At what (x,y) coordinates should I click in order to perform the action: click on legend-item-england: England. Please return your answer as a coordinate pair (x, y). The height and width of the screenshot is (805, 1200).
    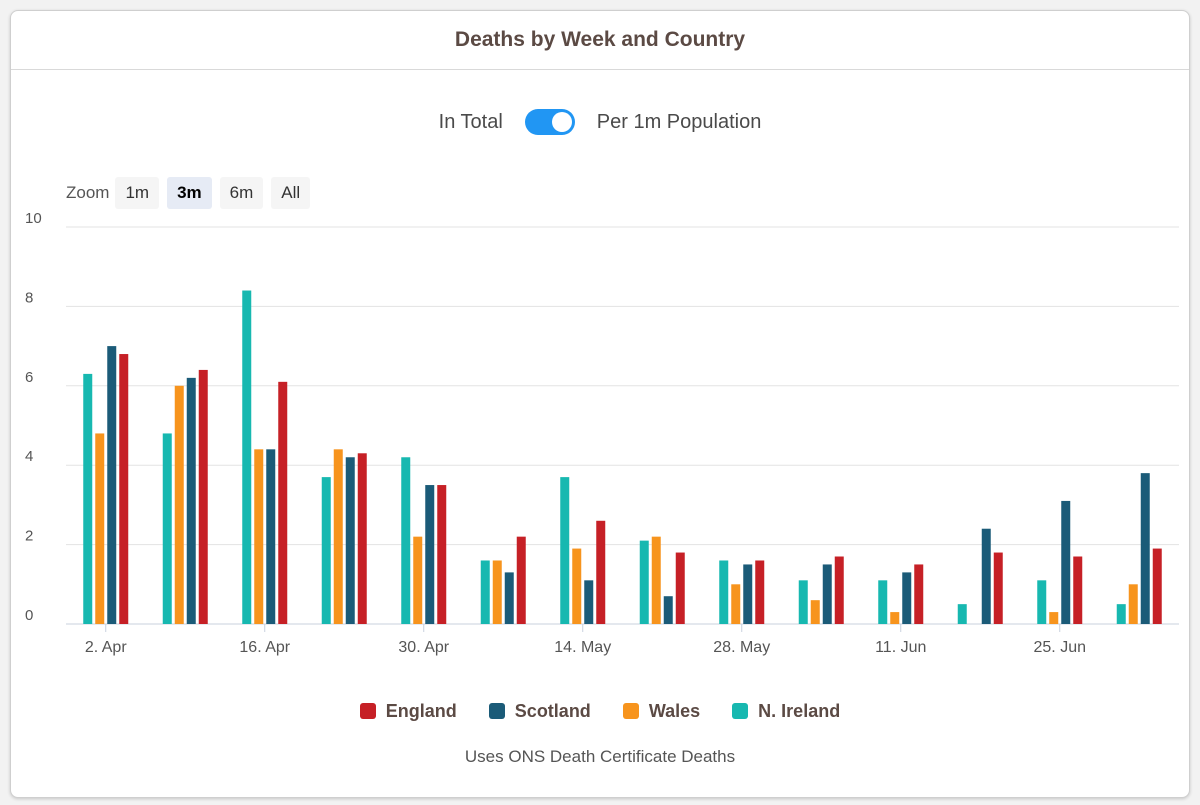
    Looking at the image, I should click on (408, 711).